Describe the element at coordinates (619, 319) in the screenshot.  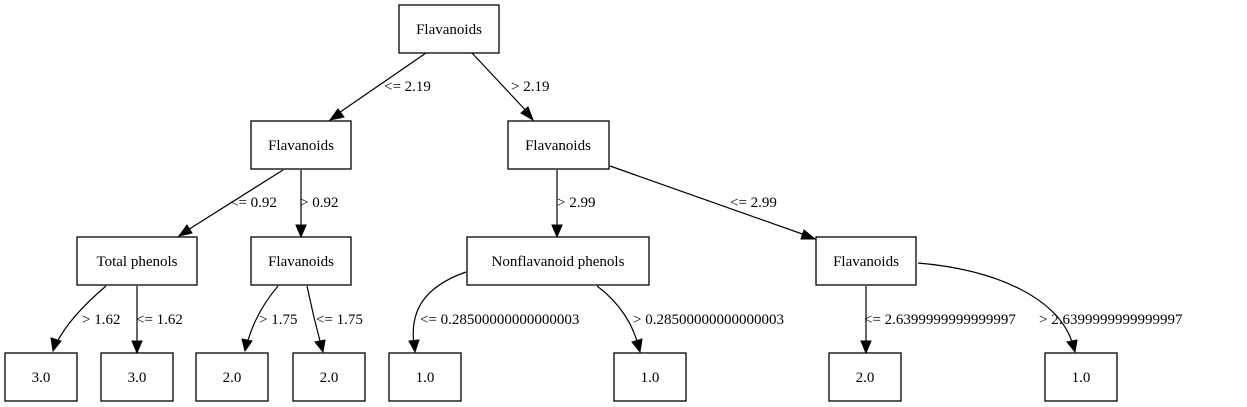
I see `edge-nonflav-to-leaf6` at that location.